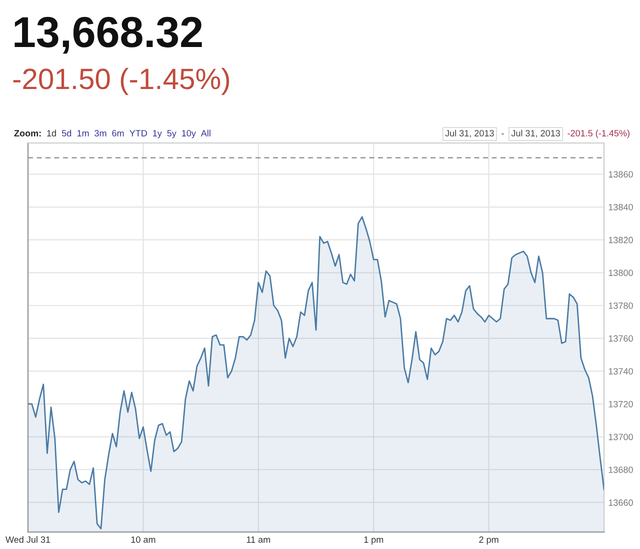  What do you see at coordinates (620, 404) in the screenshot?
I see `y-tick-label: 13720` at bounding box center [620, 404].